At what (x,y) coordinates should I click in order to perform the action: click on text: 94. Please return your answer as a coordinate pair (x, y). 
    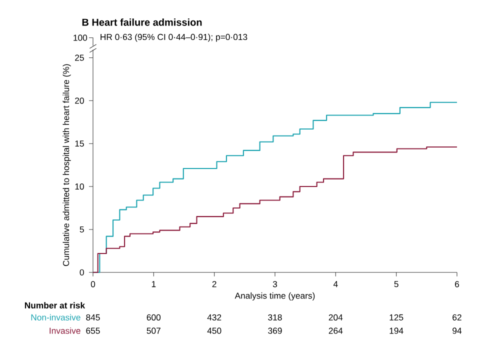
    Looking at the image, I should click on (457, 331).